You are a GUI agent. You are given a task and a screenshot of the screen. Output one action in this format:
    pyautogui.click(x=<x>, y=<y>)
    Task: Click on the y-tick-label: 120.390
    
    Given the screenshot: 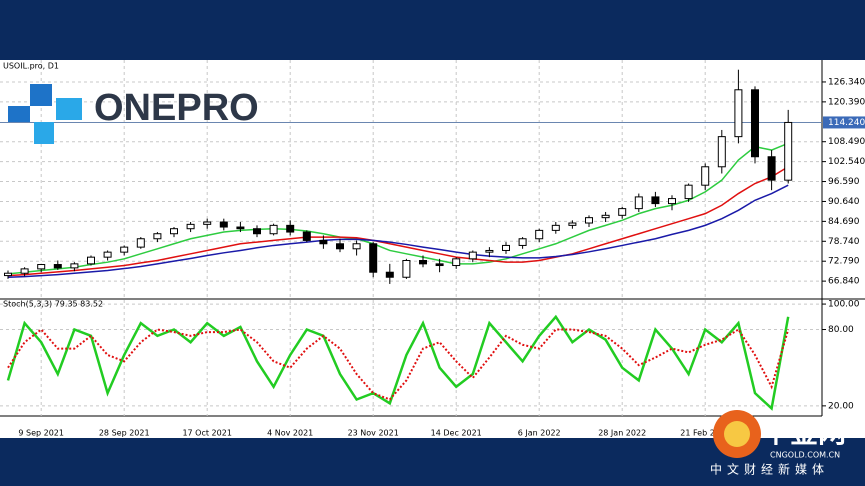 What is the action you would take?
    pyautogui.click(x=846, y=102)
    